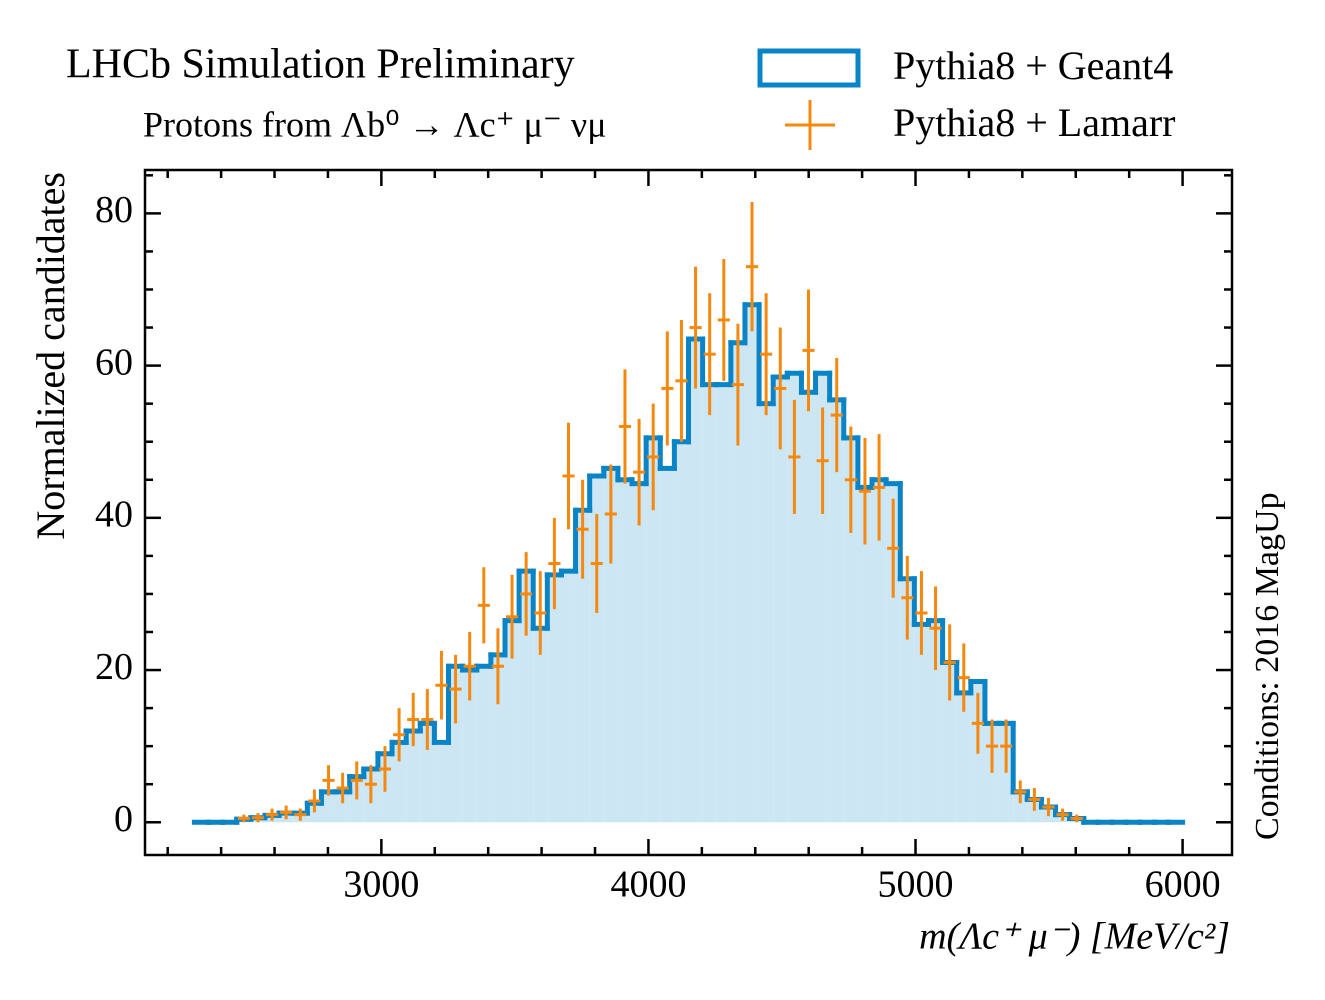  What do you see at coordinates (648, 885) in the screenshot?
I see `x-tick-label: 4000` at bounding box center [648, 885].